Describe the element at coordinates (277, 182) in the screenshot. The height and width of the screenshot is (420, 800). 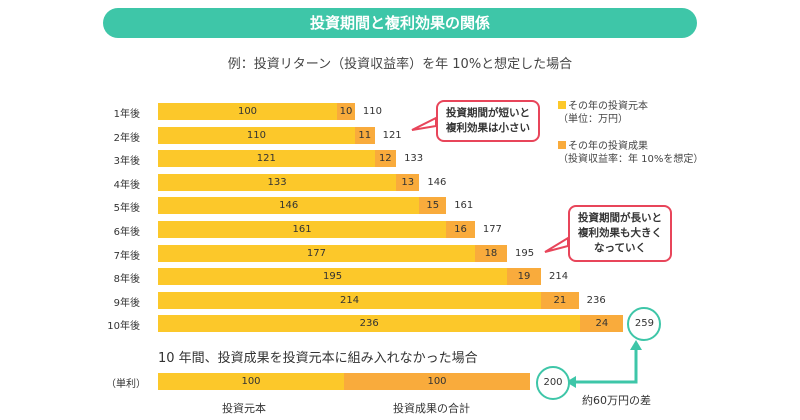
I see `bar-principal: 133` at that location.